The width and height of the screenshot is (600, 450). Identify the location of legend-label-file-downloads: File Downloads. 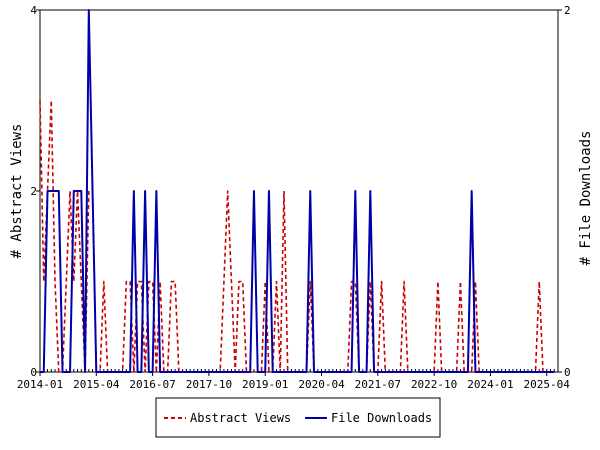
(381, 418).